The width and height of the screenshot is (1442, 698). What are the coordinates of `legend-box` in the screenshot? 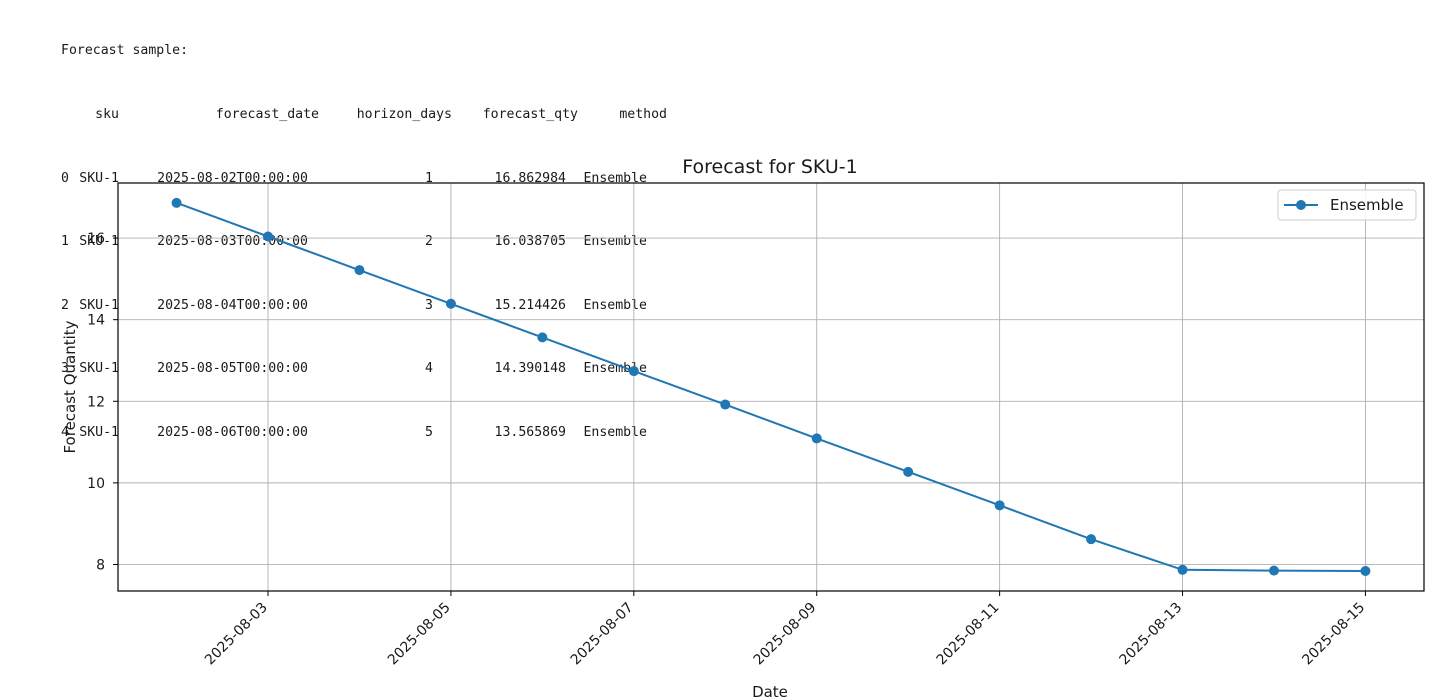 It's located at (1347, 205).